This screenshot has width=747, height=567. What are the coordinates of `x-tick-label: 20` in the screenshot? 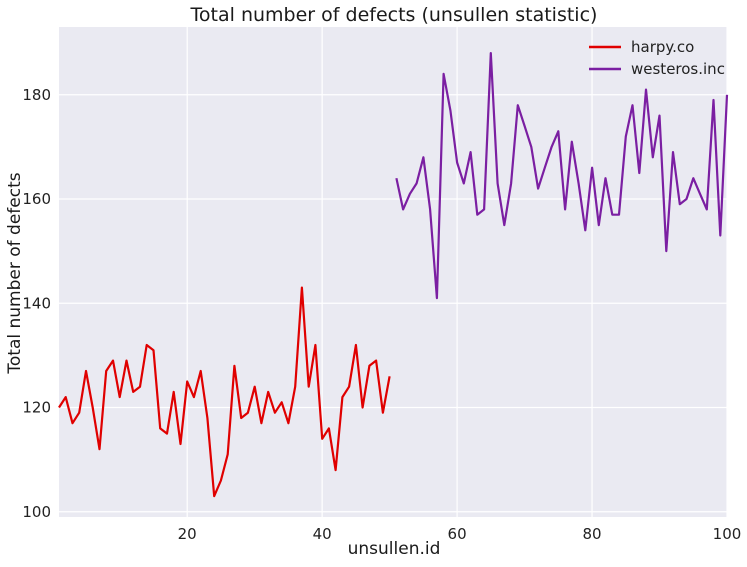 It's located at (187, 534).